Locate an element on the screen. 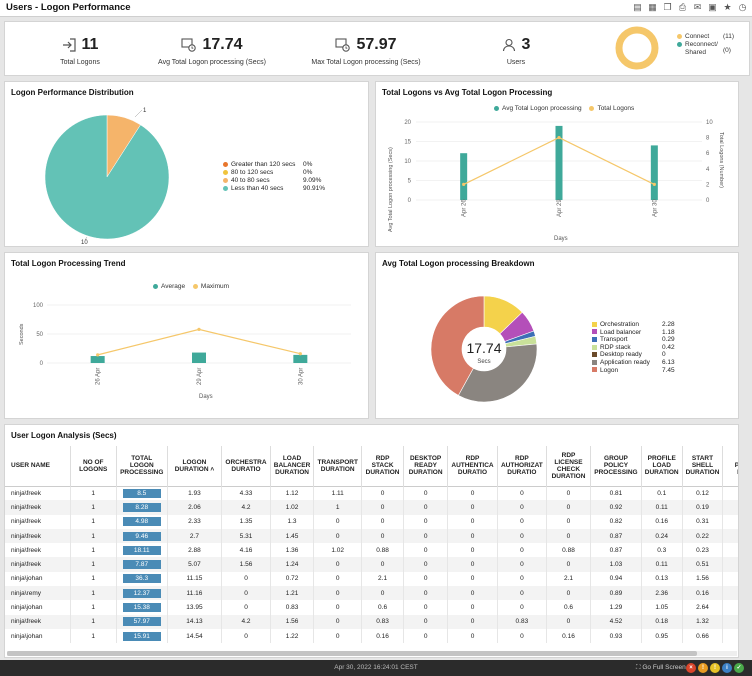  column-header: ORCHESTRA DURATIO is located at coordinates (246, 466).